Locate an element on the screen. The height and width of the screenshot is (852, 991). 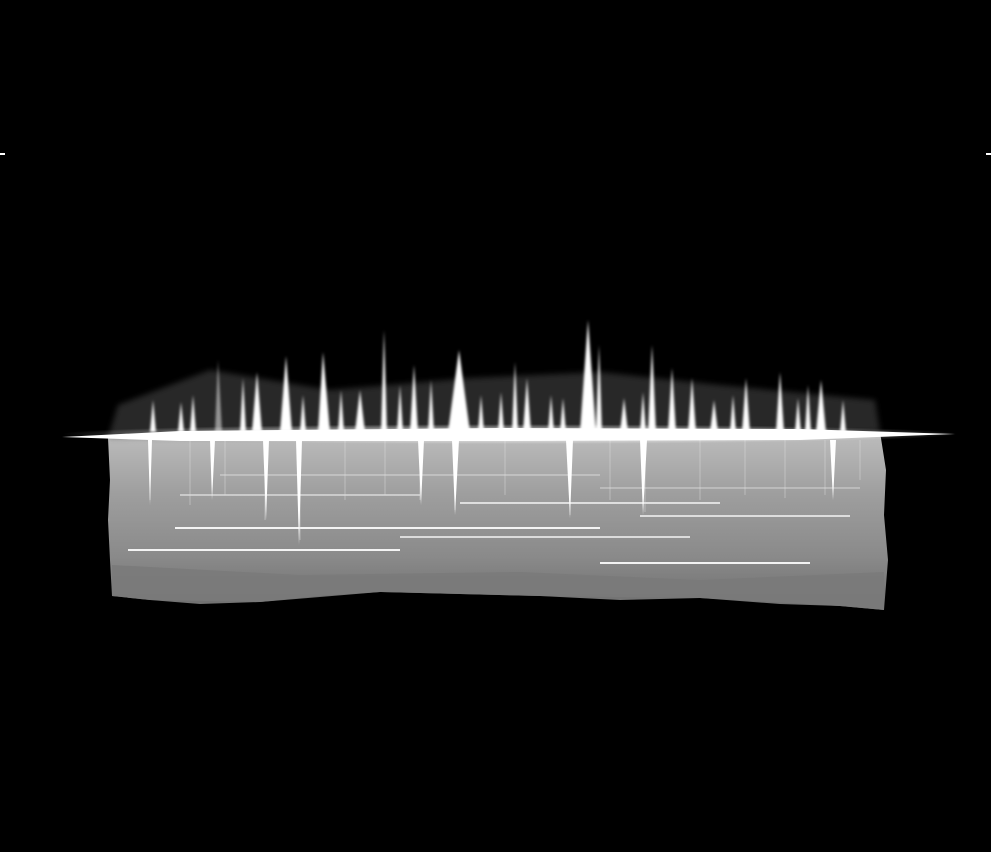
right-edge-marker is located at coordinates (988, 154).